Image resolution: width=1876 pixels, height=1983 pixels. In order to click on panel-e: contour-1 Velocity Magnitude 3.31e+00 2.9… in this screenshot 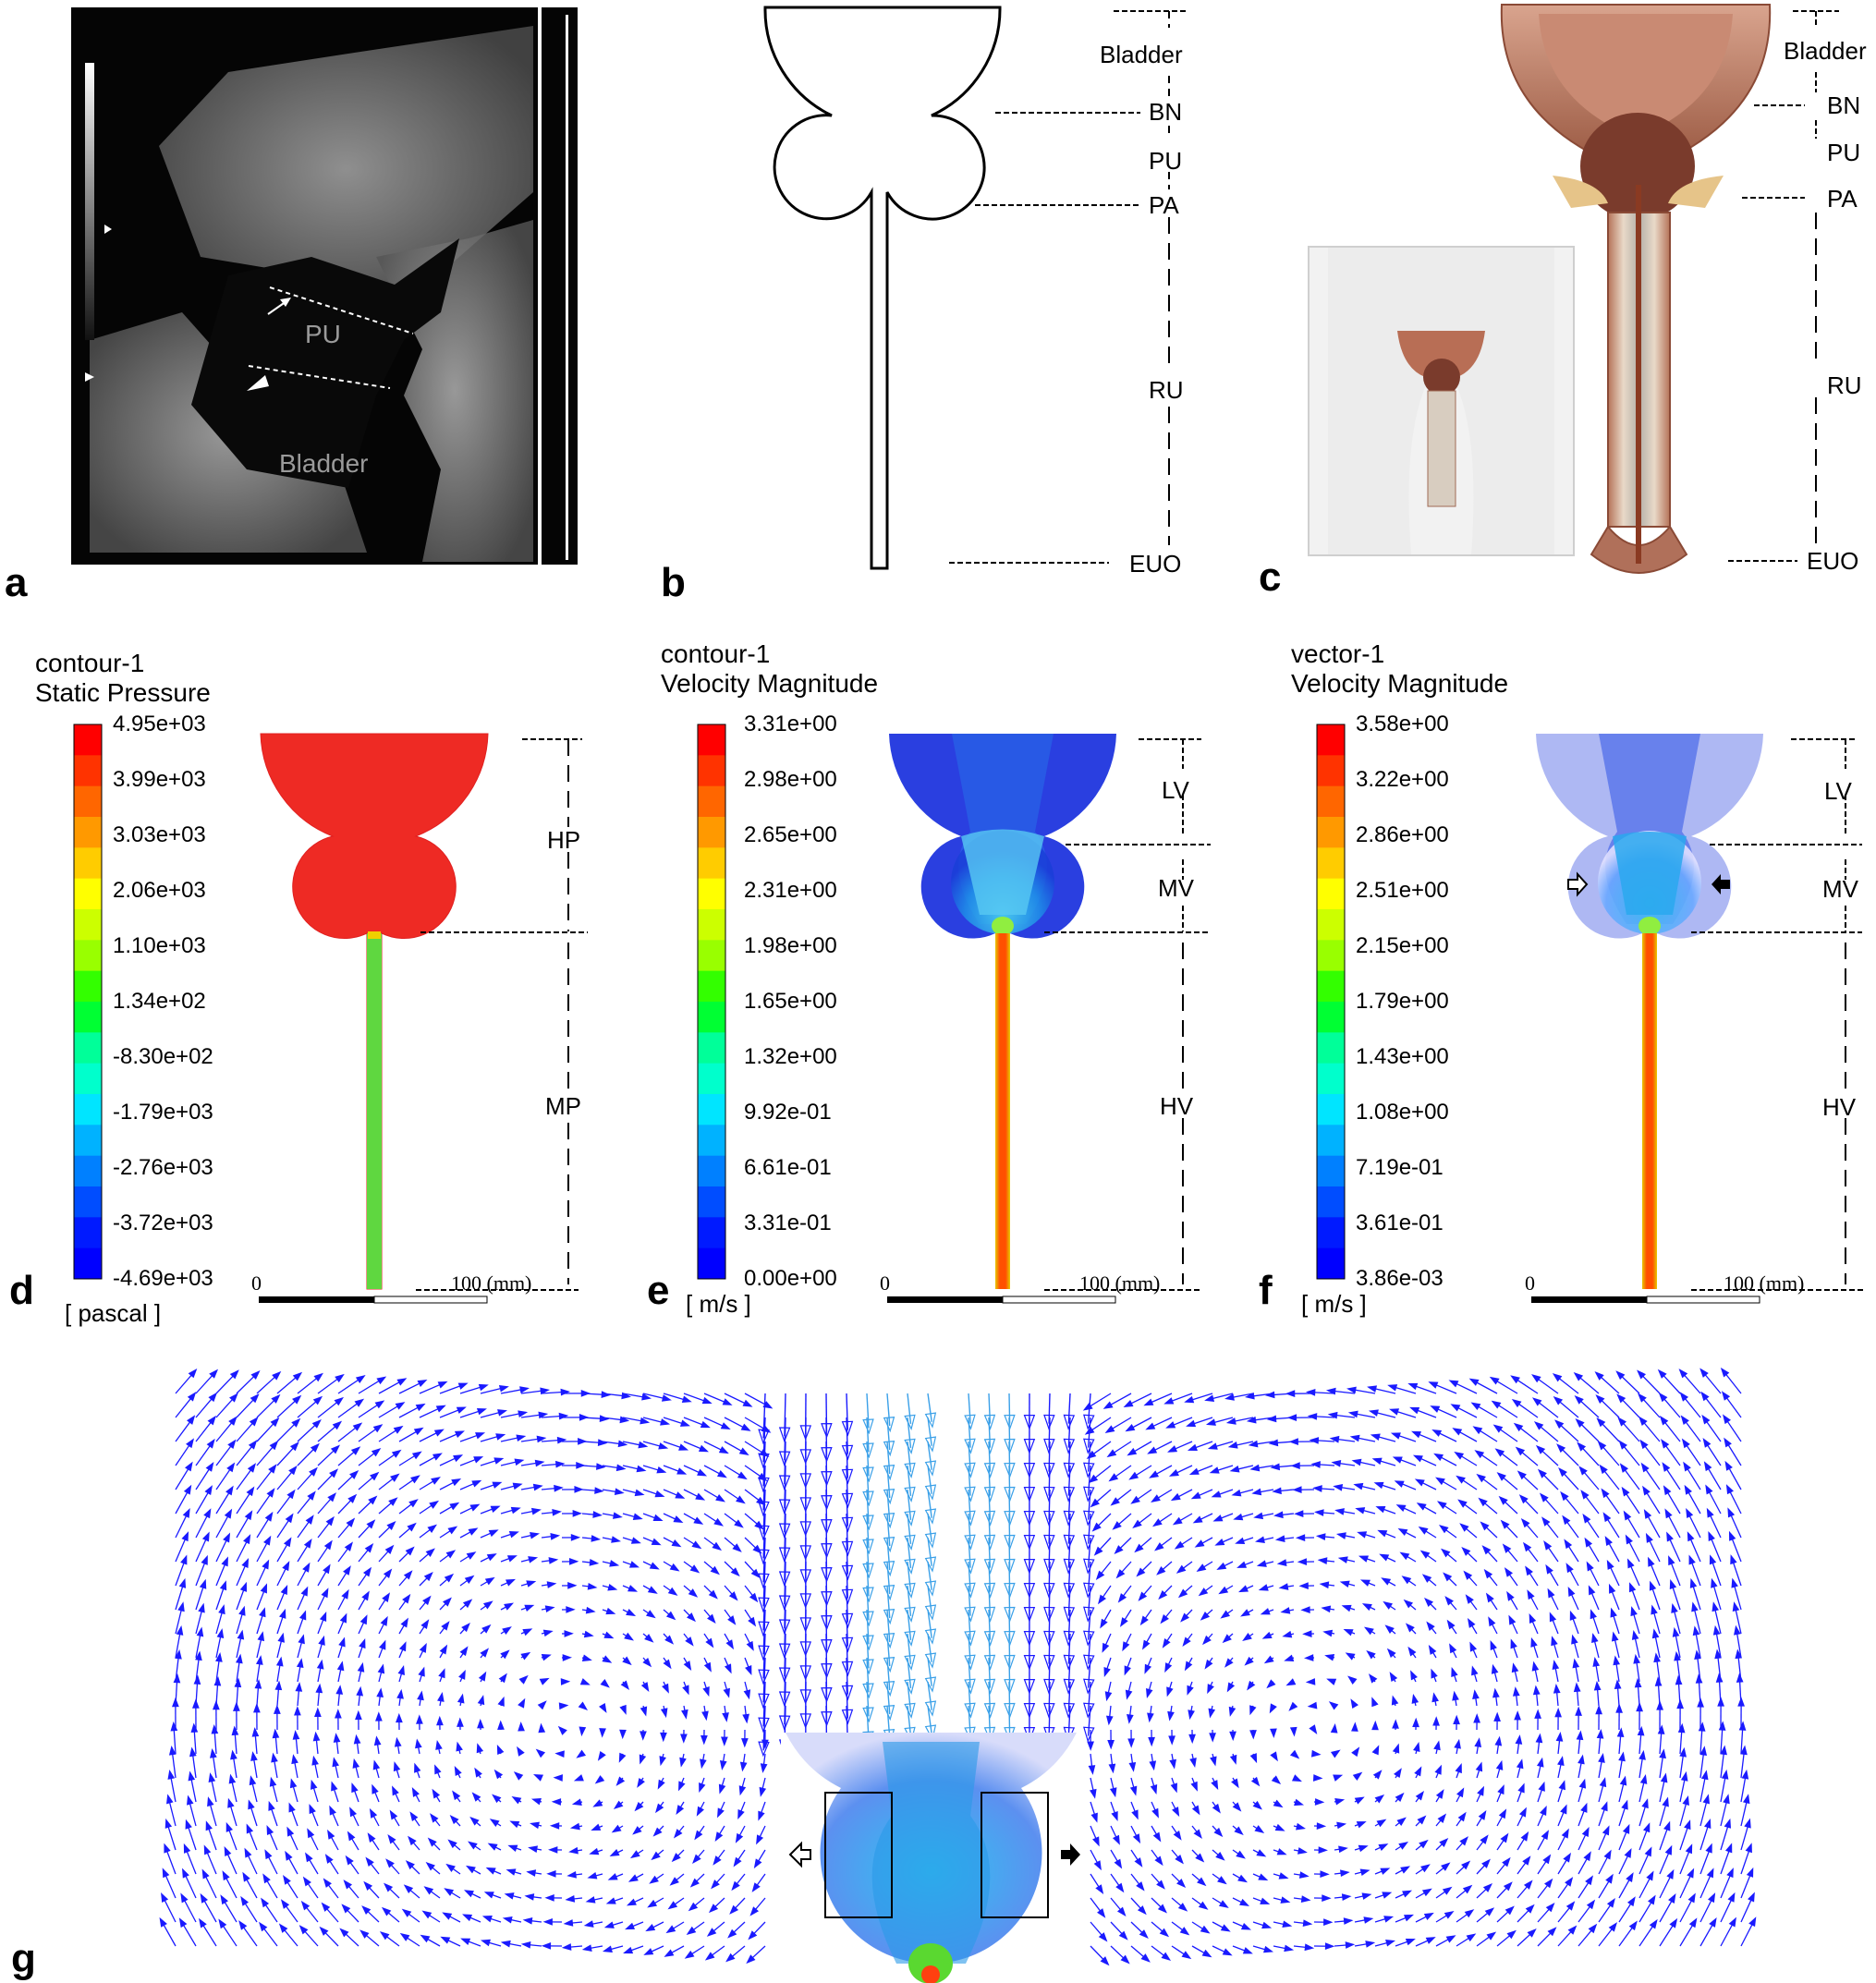, I will do `click(942, 989)`.